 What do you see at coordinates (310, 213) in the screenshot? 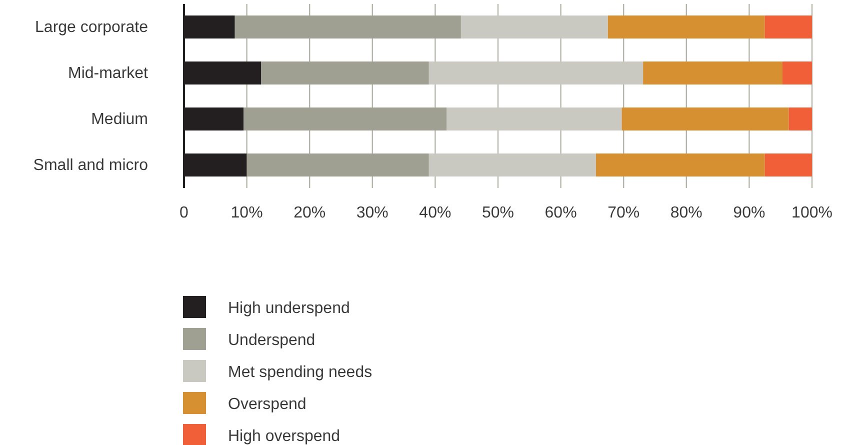
I see `x-tick-label: 20%` at bounding box center [310, 213].